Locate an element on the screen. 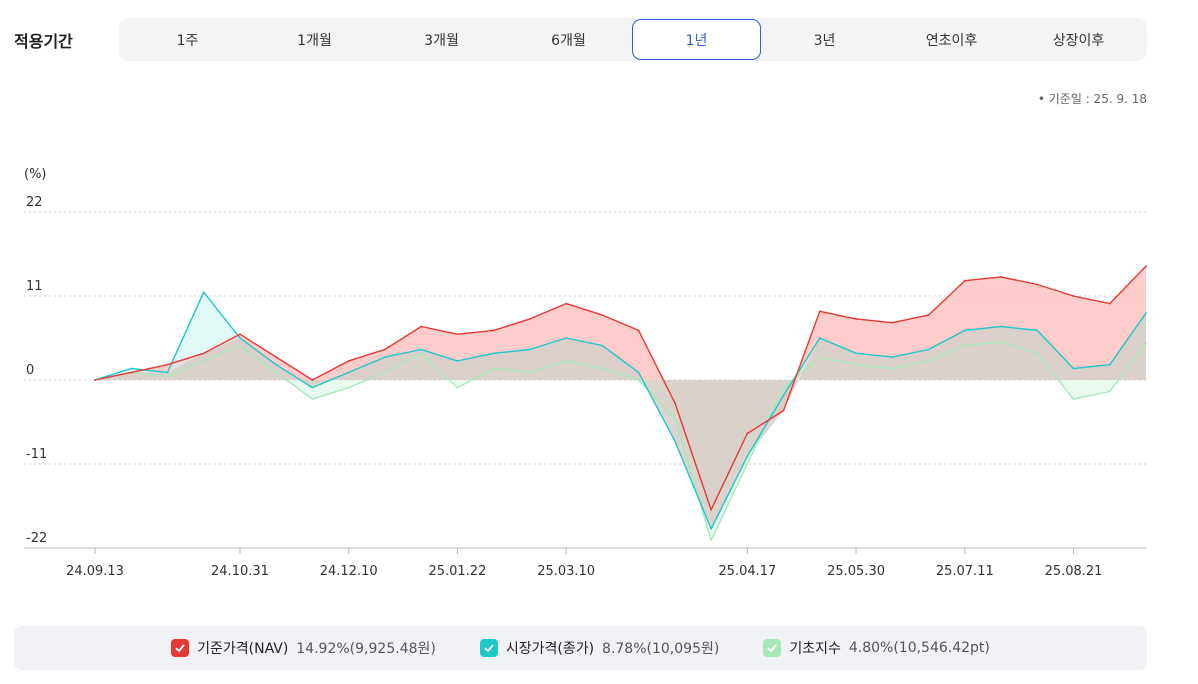 Image resolution: width=1198 pixels, height=684 pixels. x-tick-label: 25.07.11 is located at coordinates (965, 571).